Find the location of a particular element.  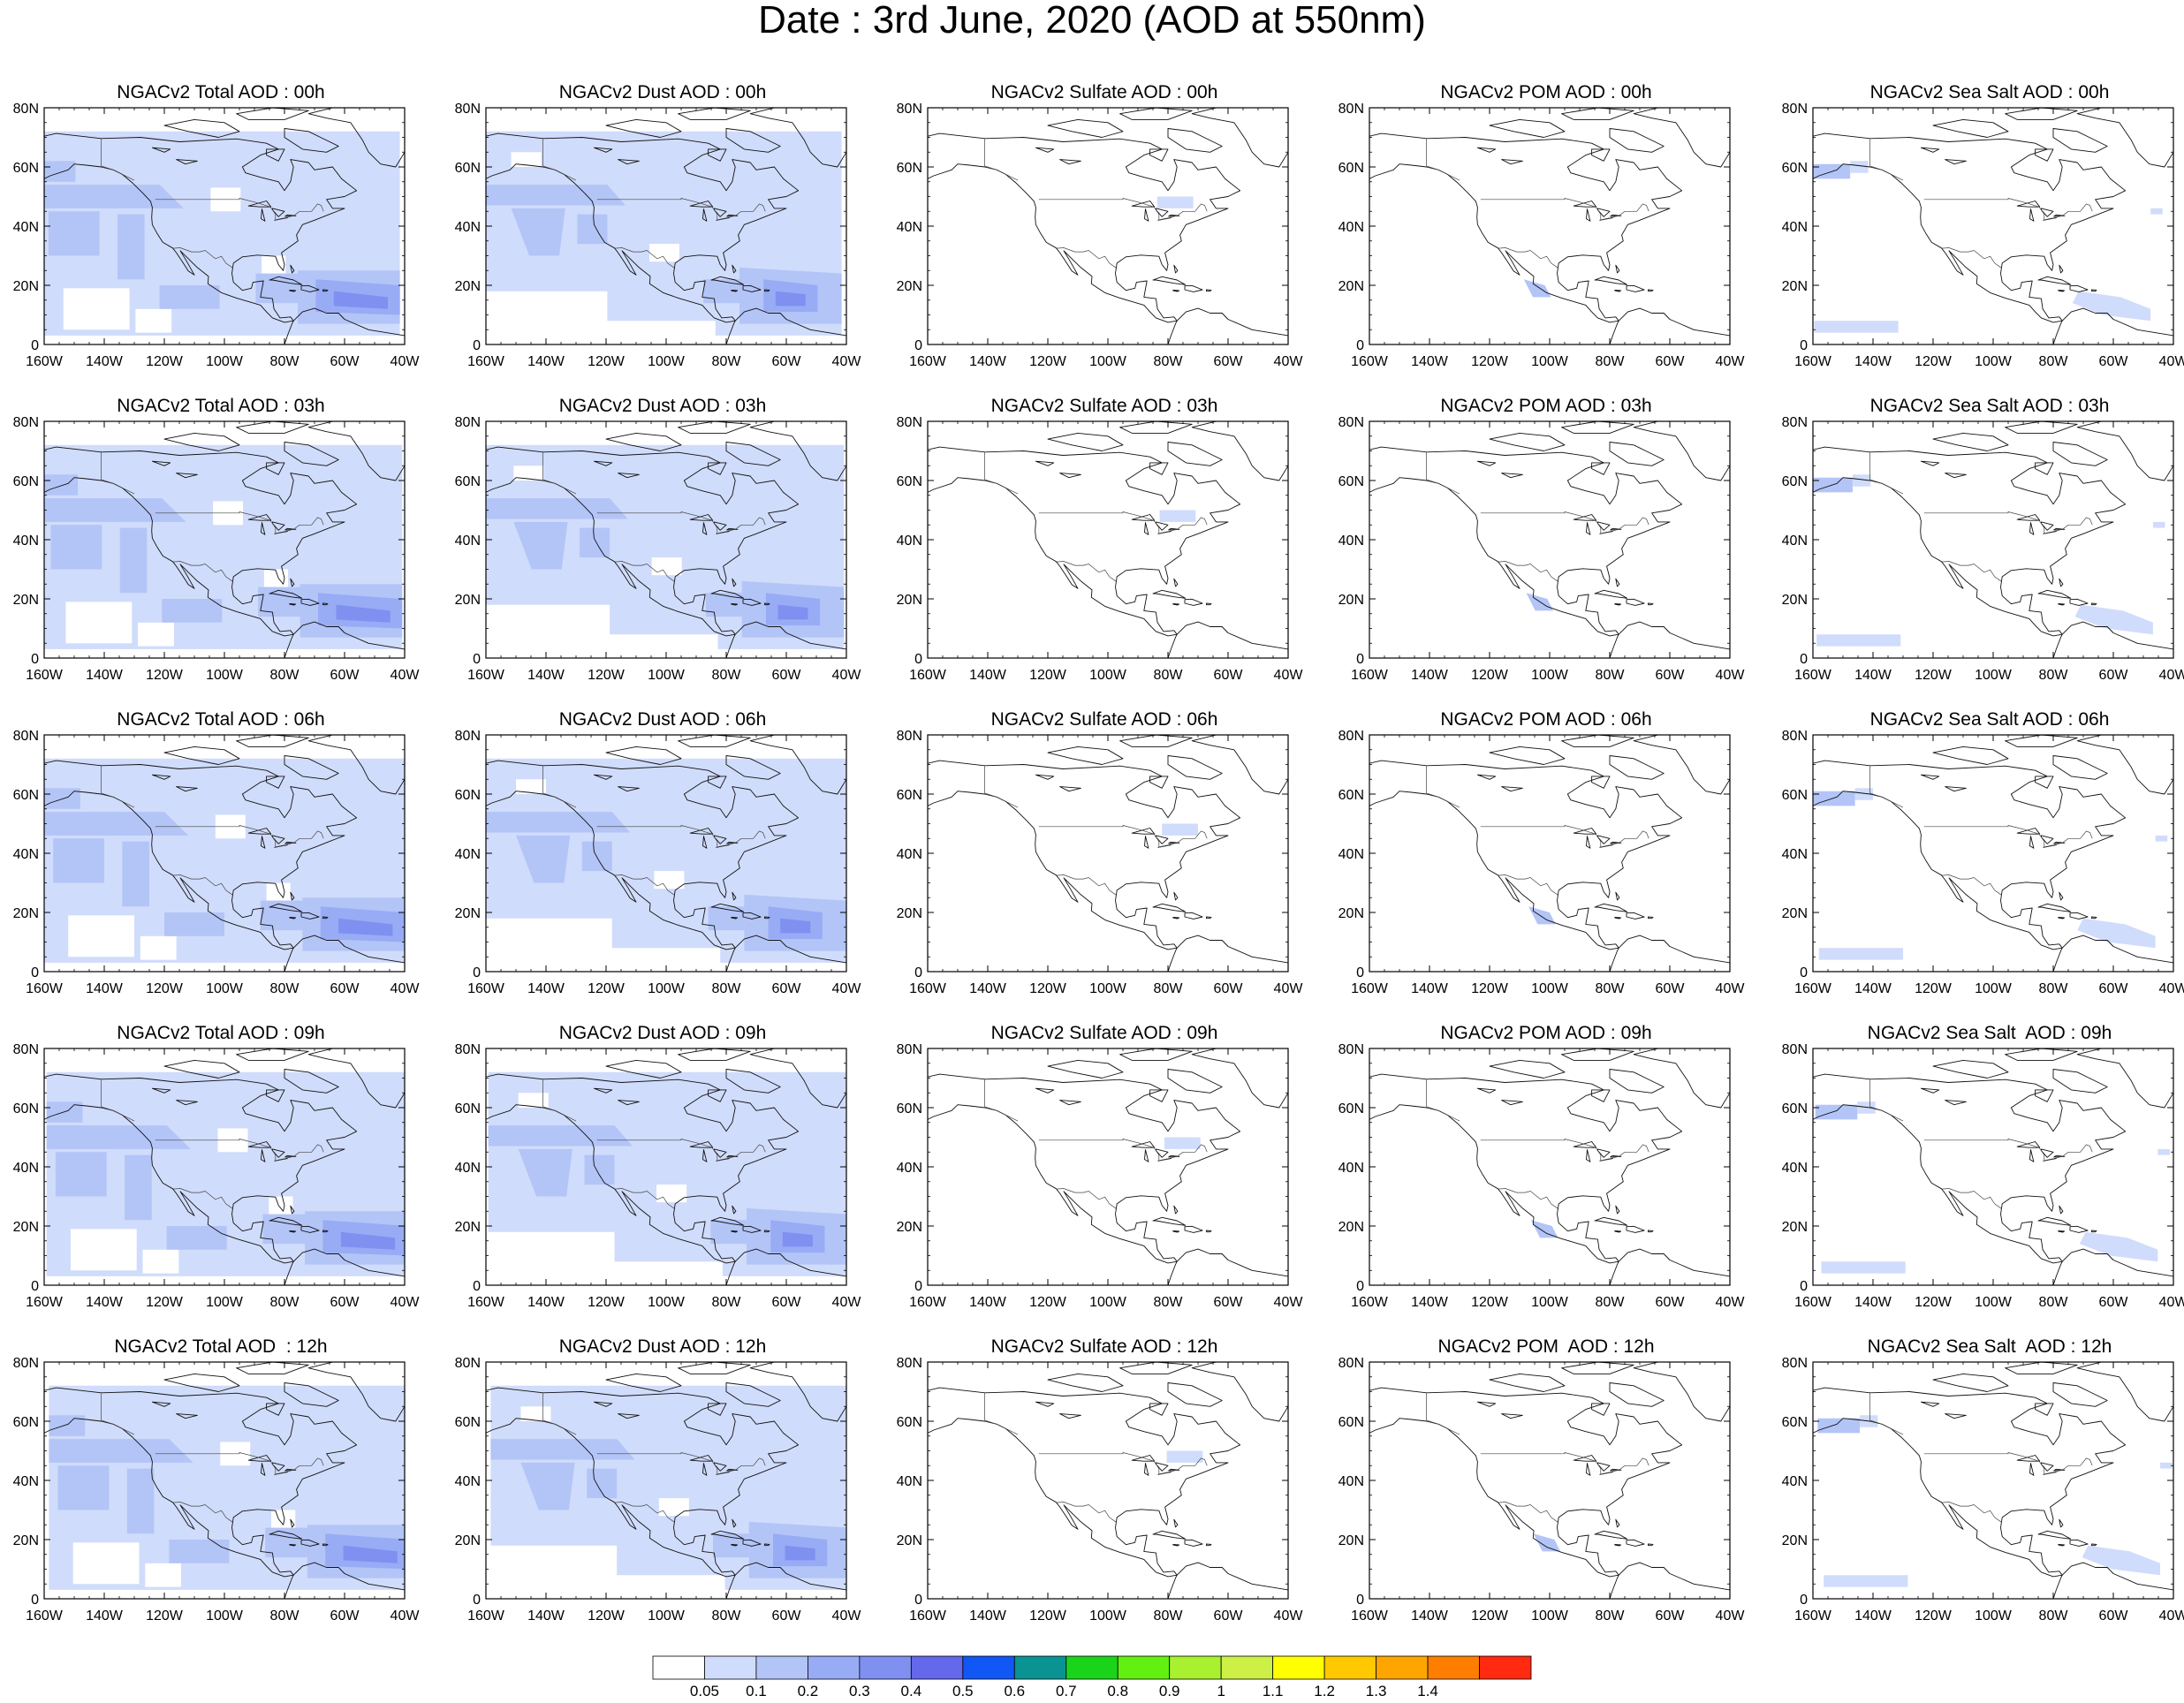

panel-title: NGACv2 Sulfate AOD : 00h is located at coordinates (1104, 92).